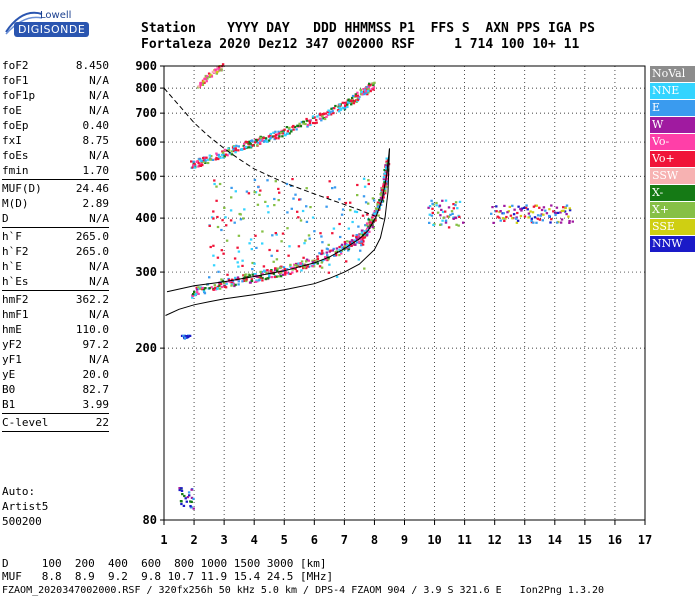  What do you see at coordinates (314, 540) in the screenshot?
I see `x-tick-label: 6` at bounding box center [314, 540].